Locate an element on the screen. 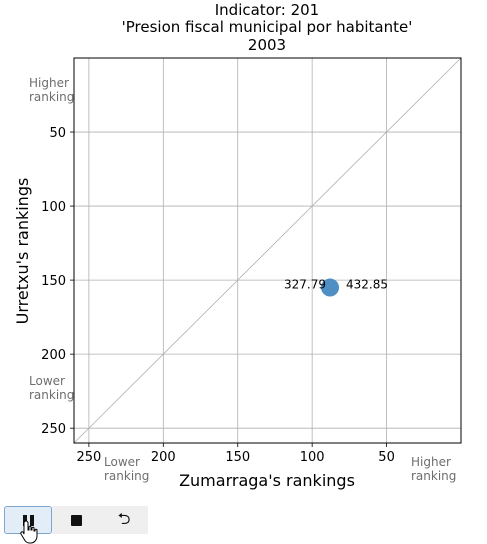 This screenshot has width=487, height=544. x-tick-label: 250 is located at coordinates (88, 457).